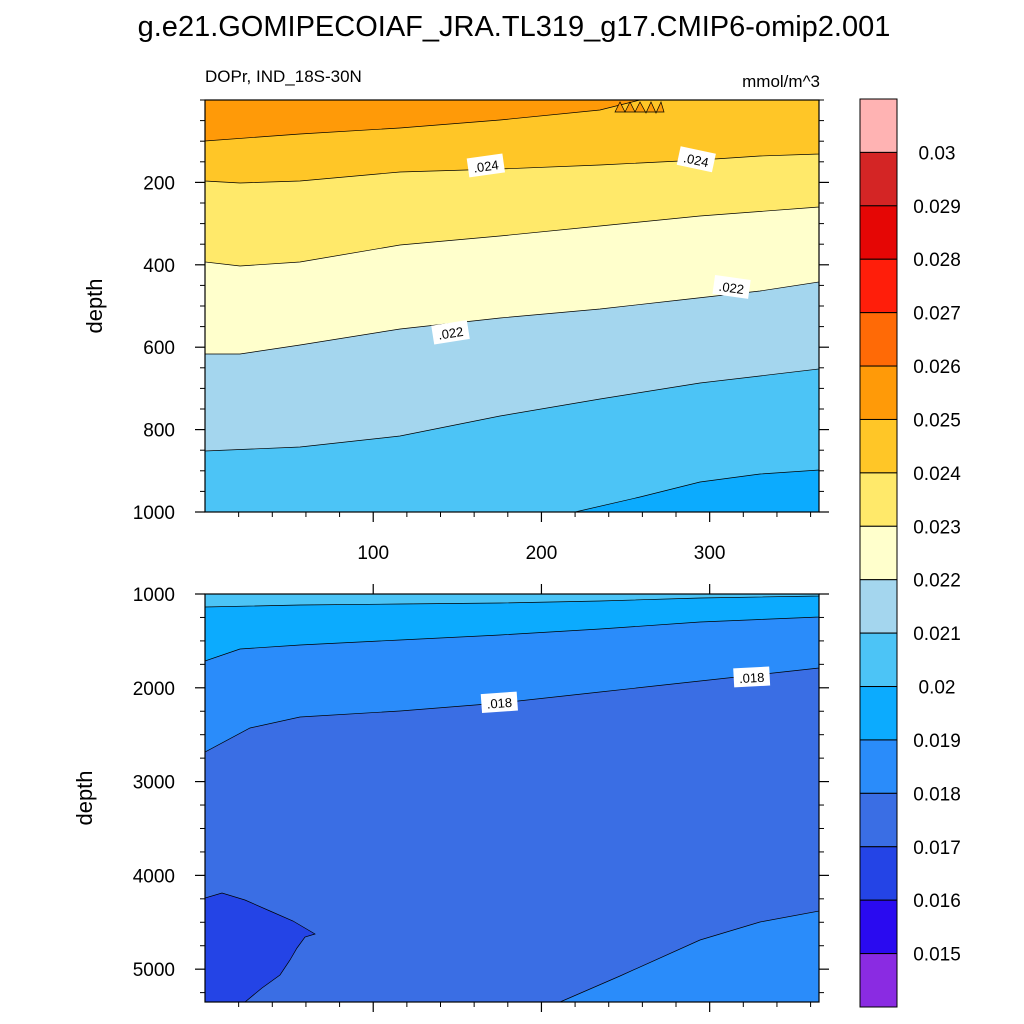  What do you see at coordinates (625, 690) in the screenshot?
I see `lower-contour-labels: .018 .018` at bounding box center [625, 690].